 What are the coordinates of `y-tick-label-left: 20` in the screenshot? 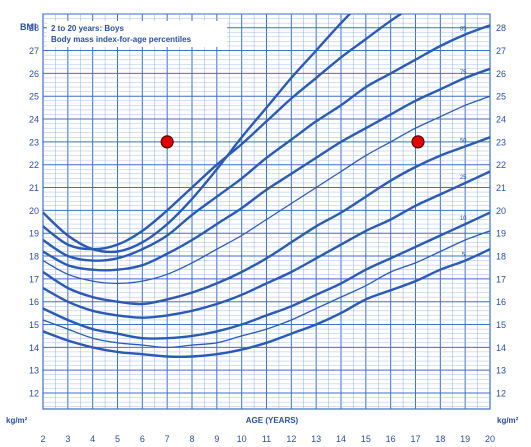 It's located at (34, 211).